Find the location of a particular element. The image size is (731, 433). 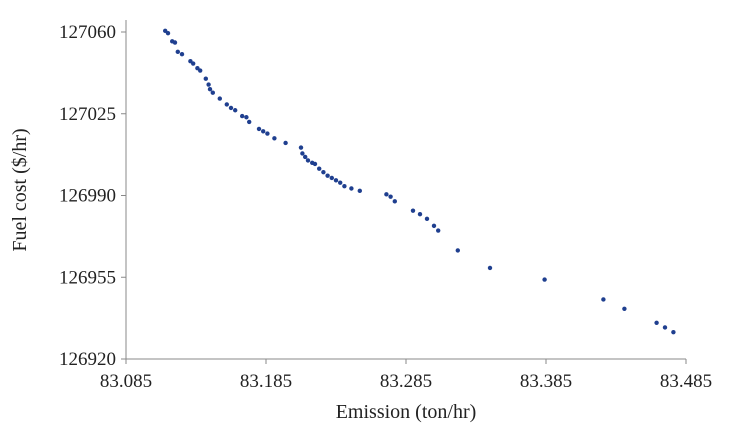

x-tick-label: 83.085 is located at coordinates (126, 381).